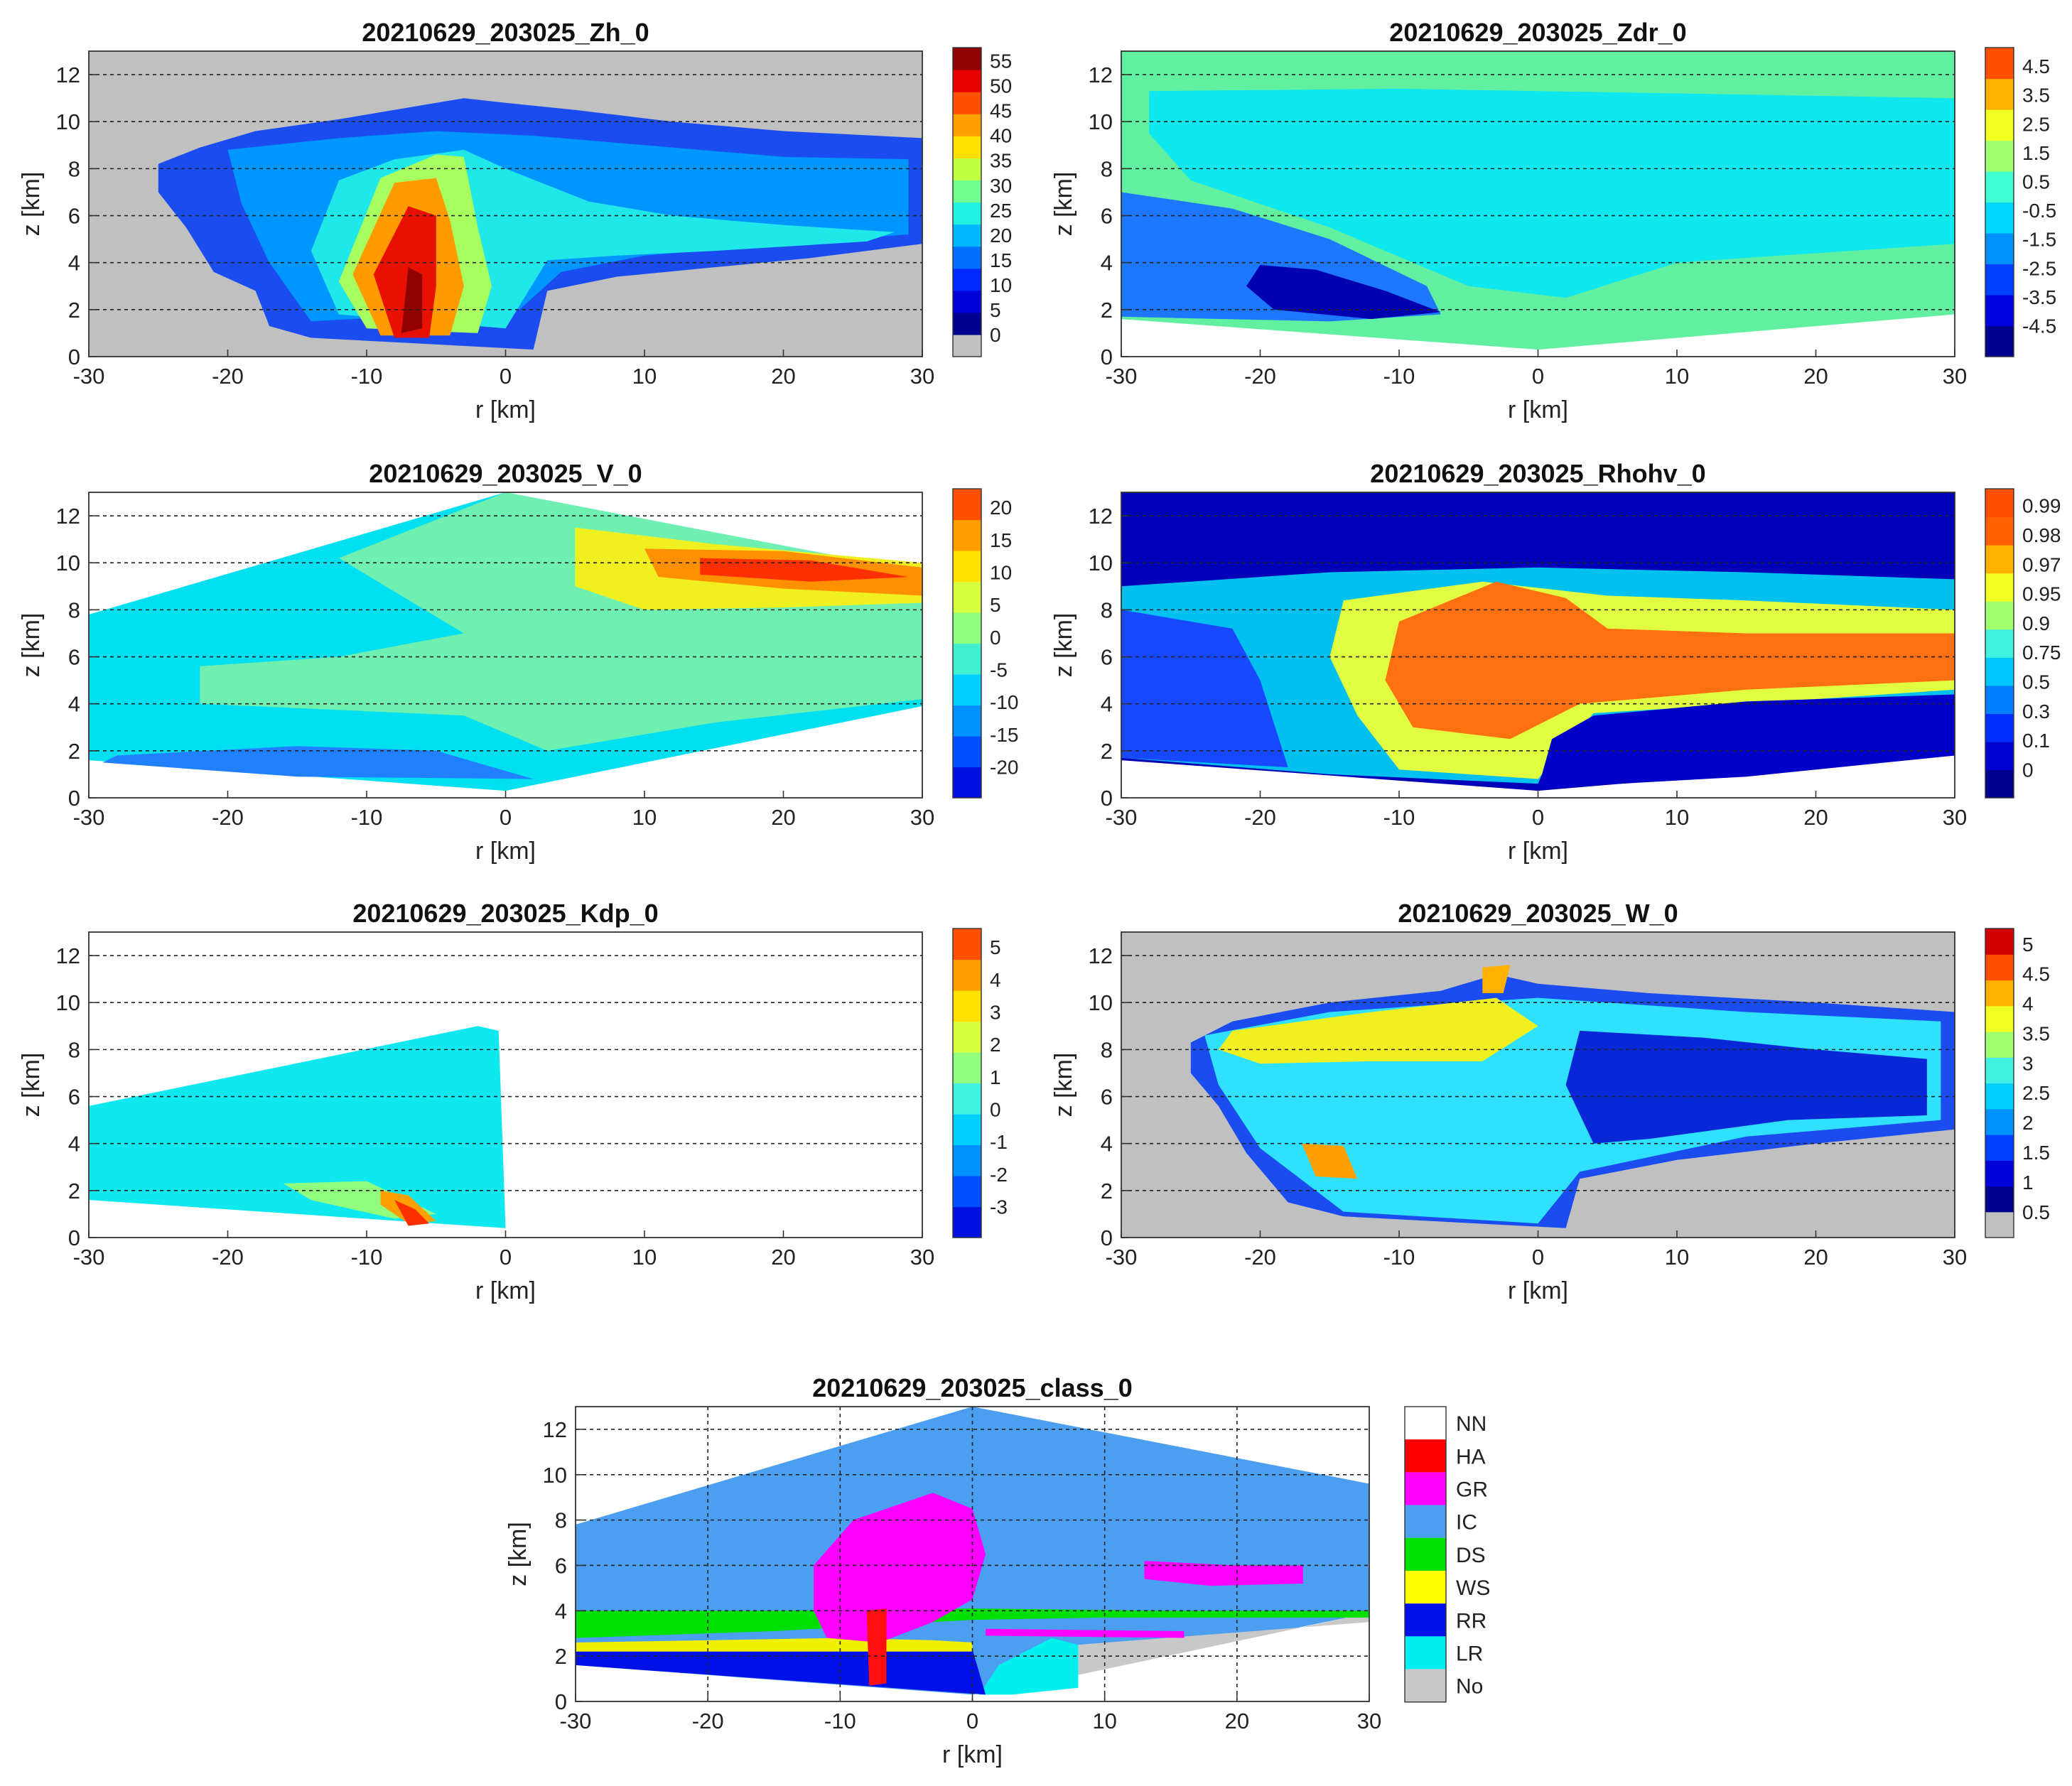  What do you see at coordinates (1425, 1620) in the screenshot?
I see `legend-swatch-rr` at bounding box center [1425, 1620].